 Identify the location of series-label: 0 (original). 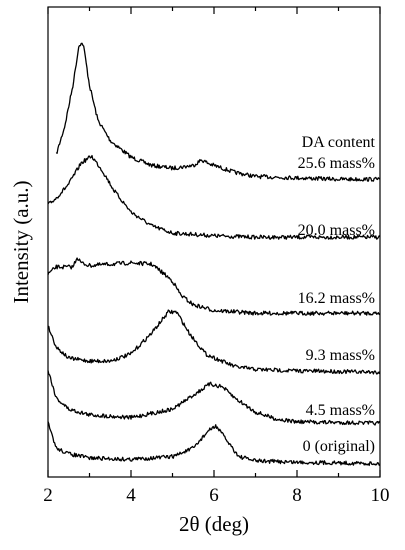
(339, 446).